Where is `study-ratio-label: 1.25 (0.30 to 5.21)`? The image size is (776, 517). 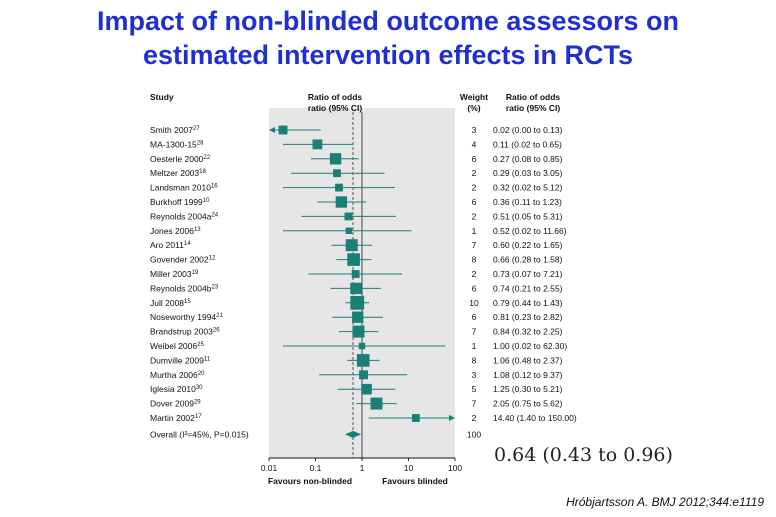 study-ratio-label: 1.25 (0.30 to 5.21) is located at coordinates (528, 389).